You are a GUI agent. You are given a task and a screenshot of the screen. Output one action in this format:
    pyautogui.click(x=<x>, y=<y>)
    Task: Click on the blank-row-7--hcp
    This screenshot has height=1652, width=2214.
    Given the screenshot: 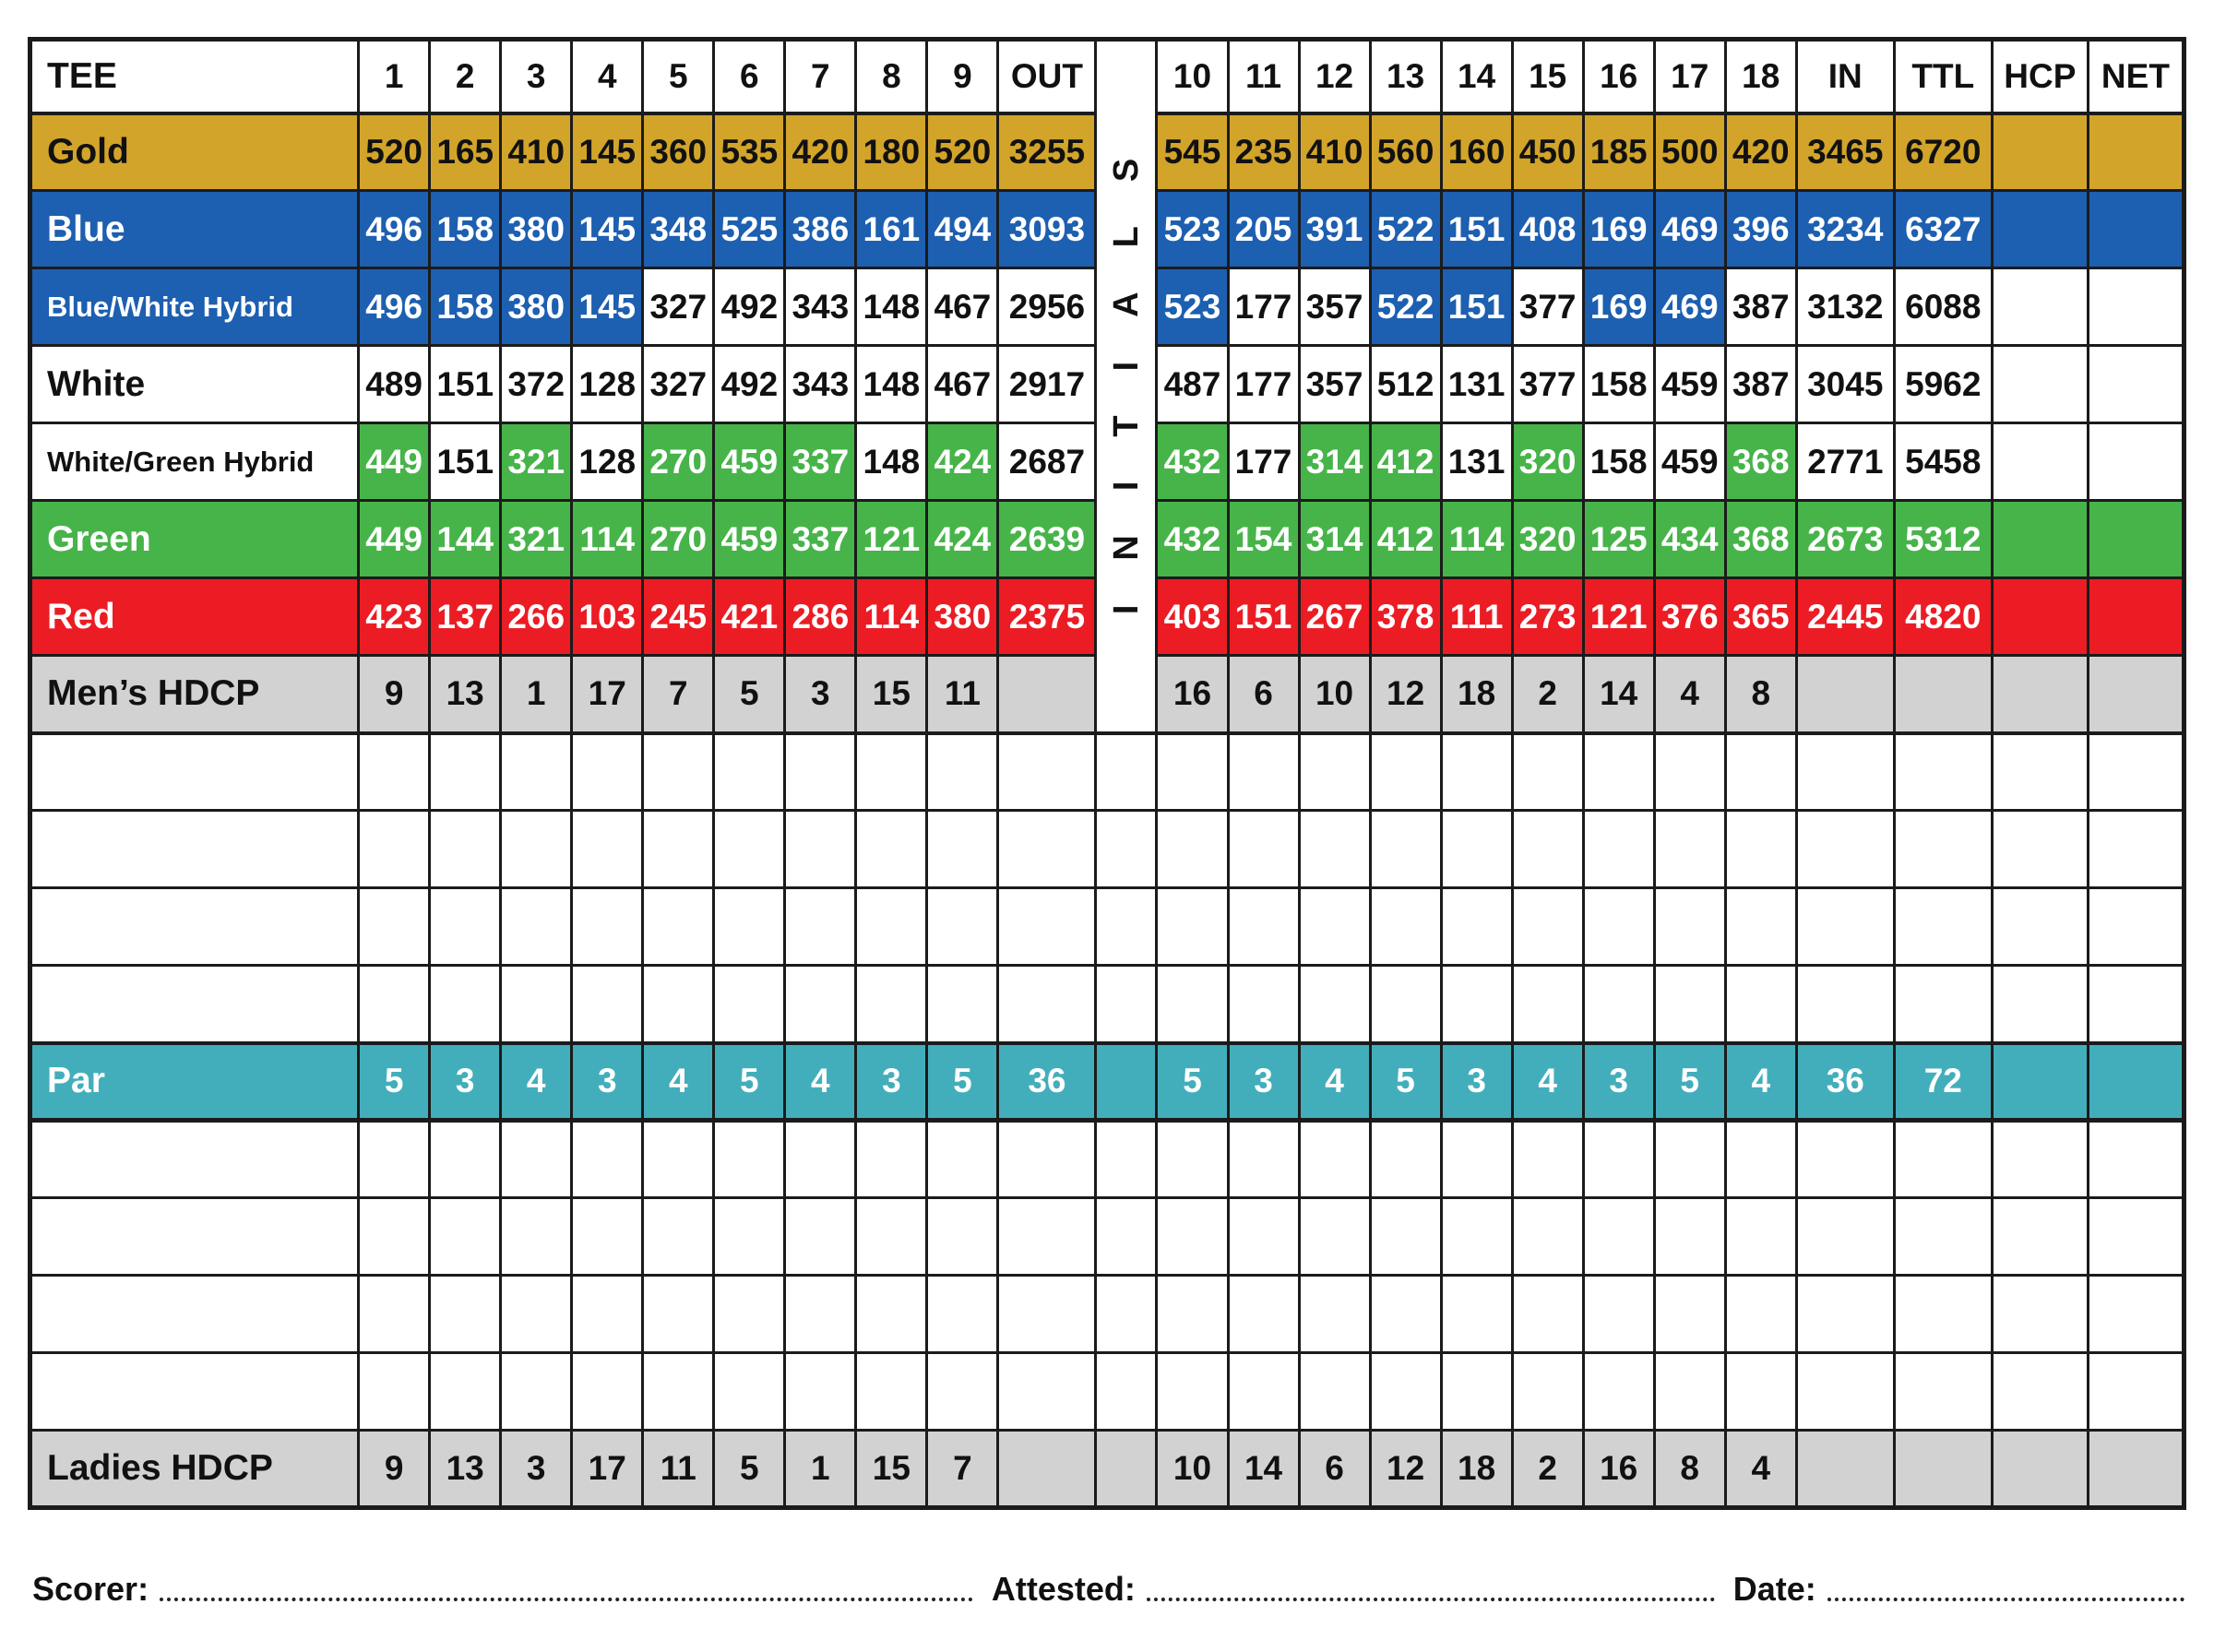 What is the action you would take?
    pyautogui.click(x=2039, y=1314)
    